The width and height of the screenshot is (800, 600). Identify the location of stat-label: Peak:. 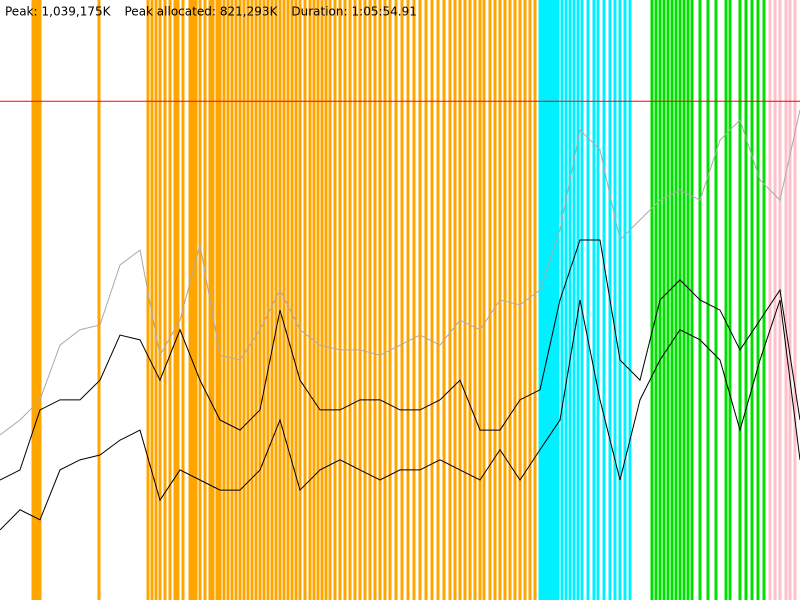
(21, 12).